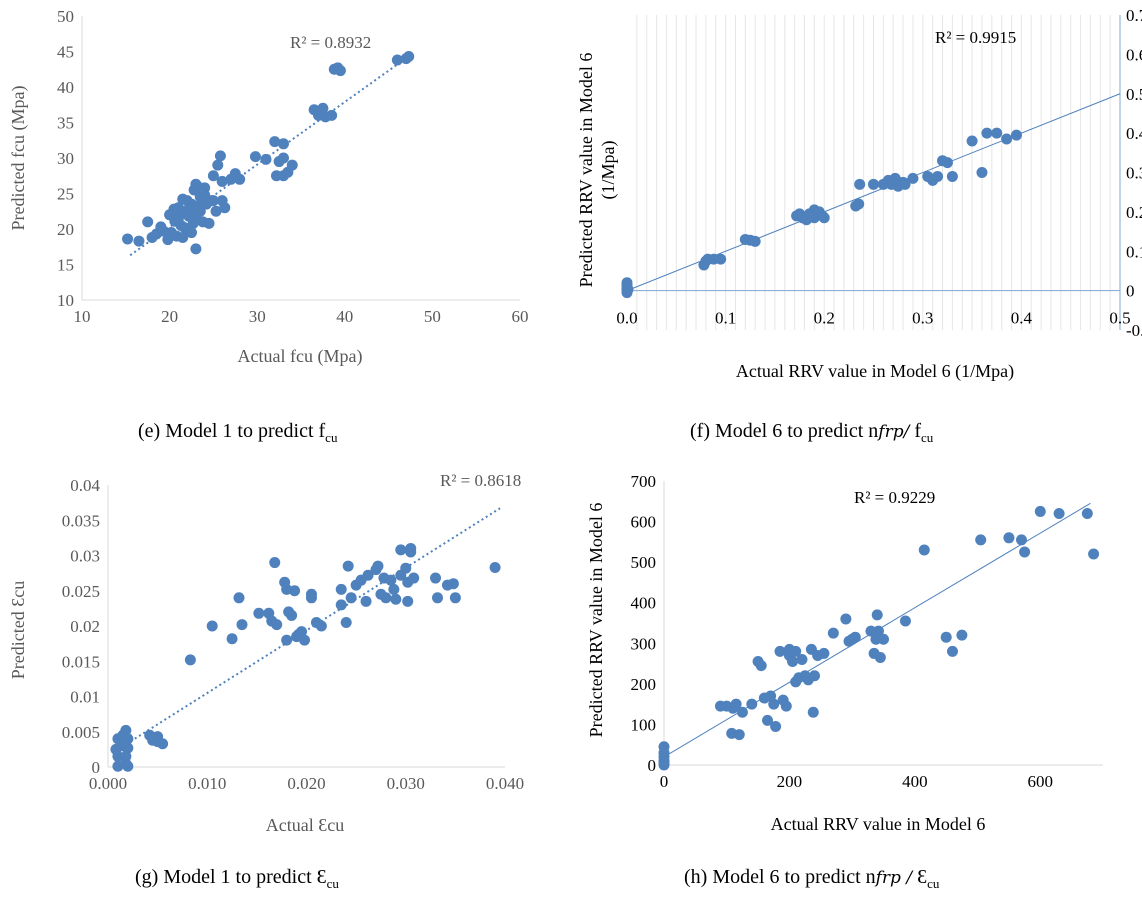  What do you see at coordinates (644, 562) in the screenshot?
I see `y-tick-label: 500` at bounding box center [644, 562].